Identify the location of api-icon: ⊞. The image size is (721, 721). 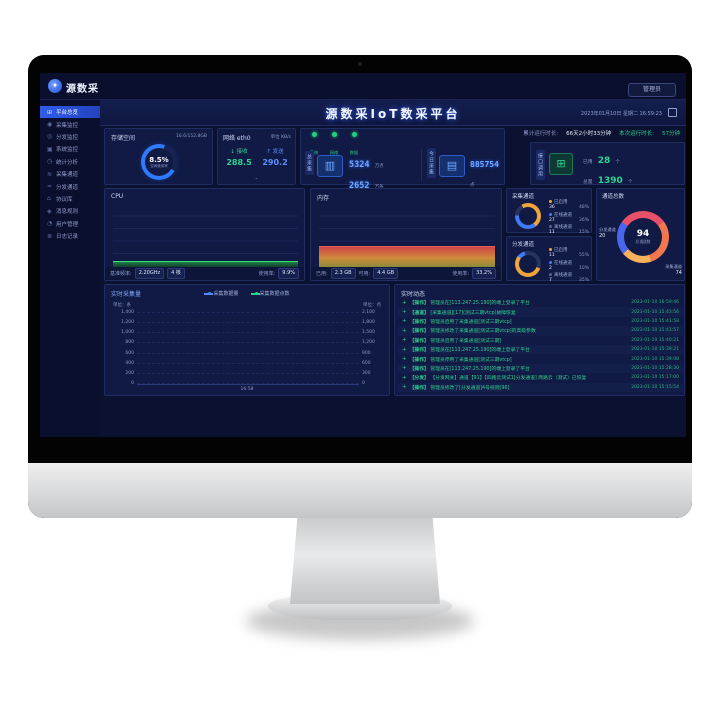
(561, 164).